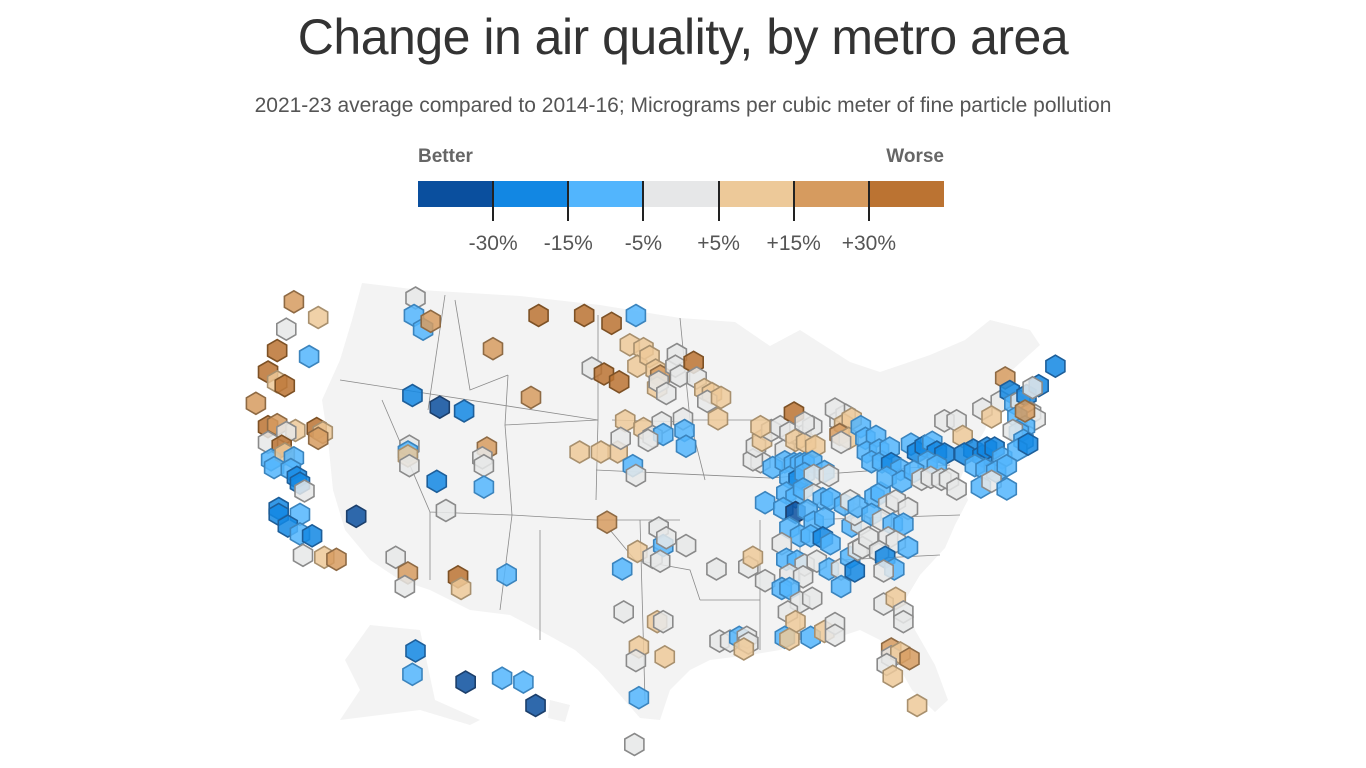 This screenshot has height=768, width=1366. I want to click on hawaii-land, so click(559, 711).